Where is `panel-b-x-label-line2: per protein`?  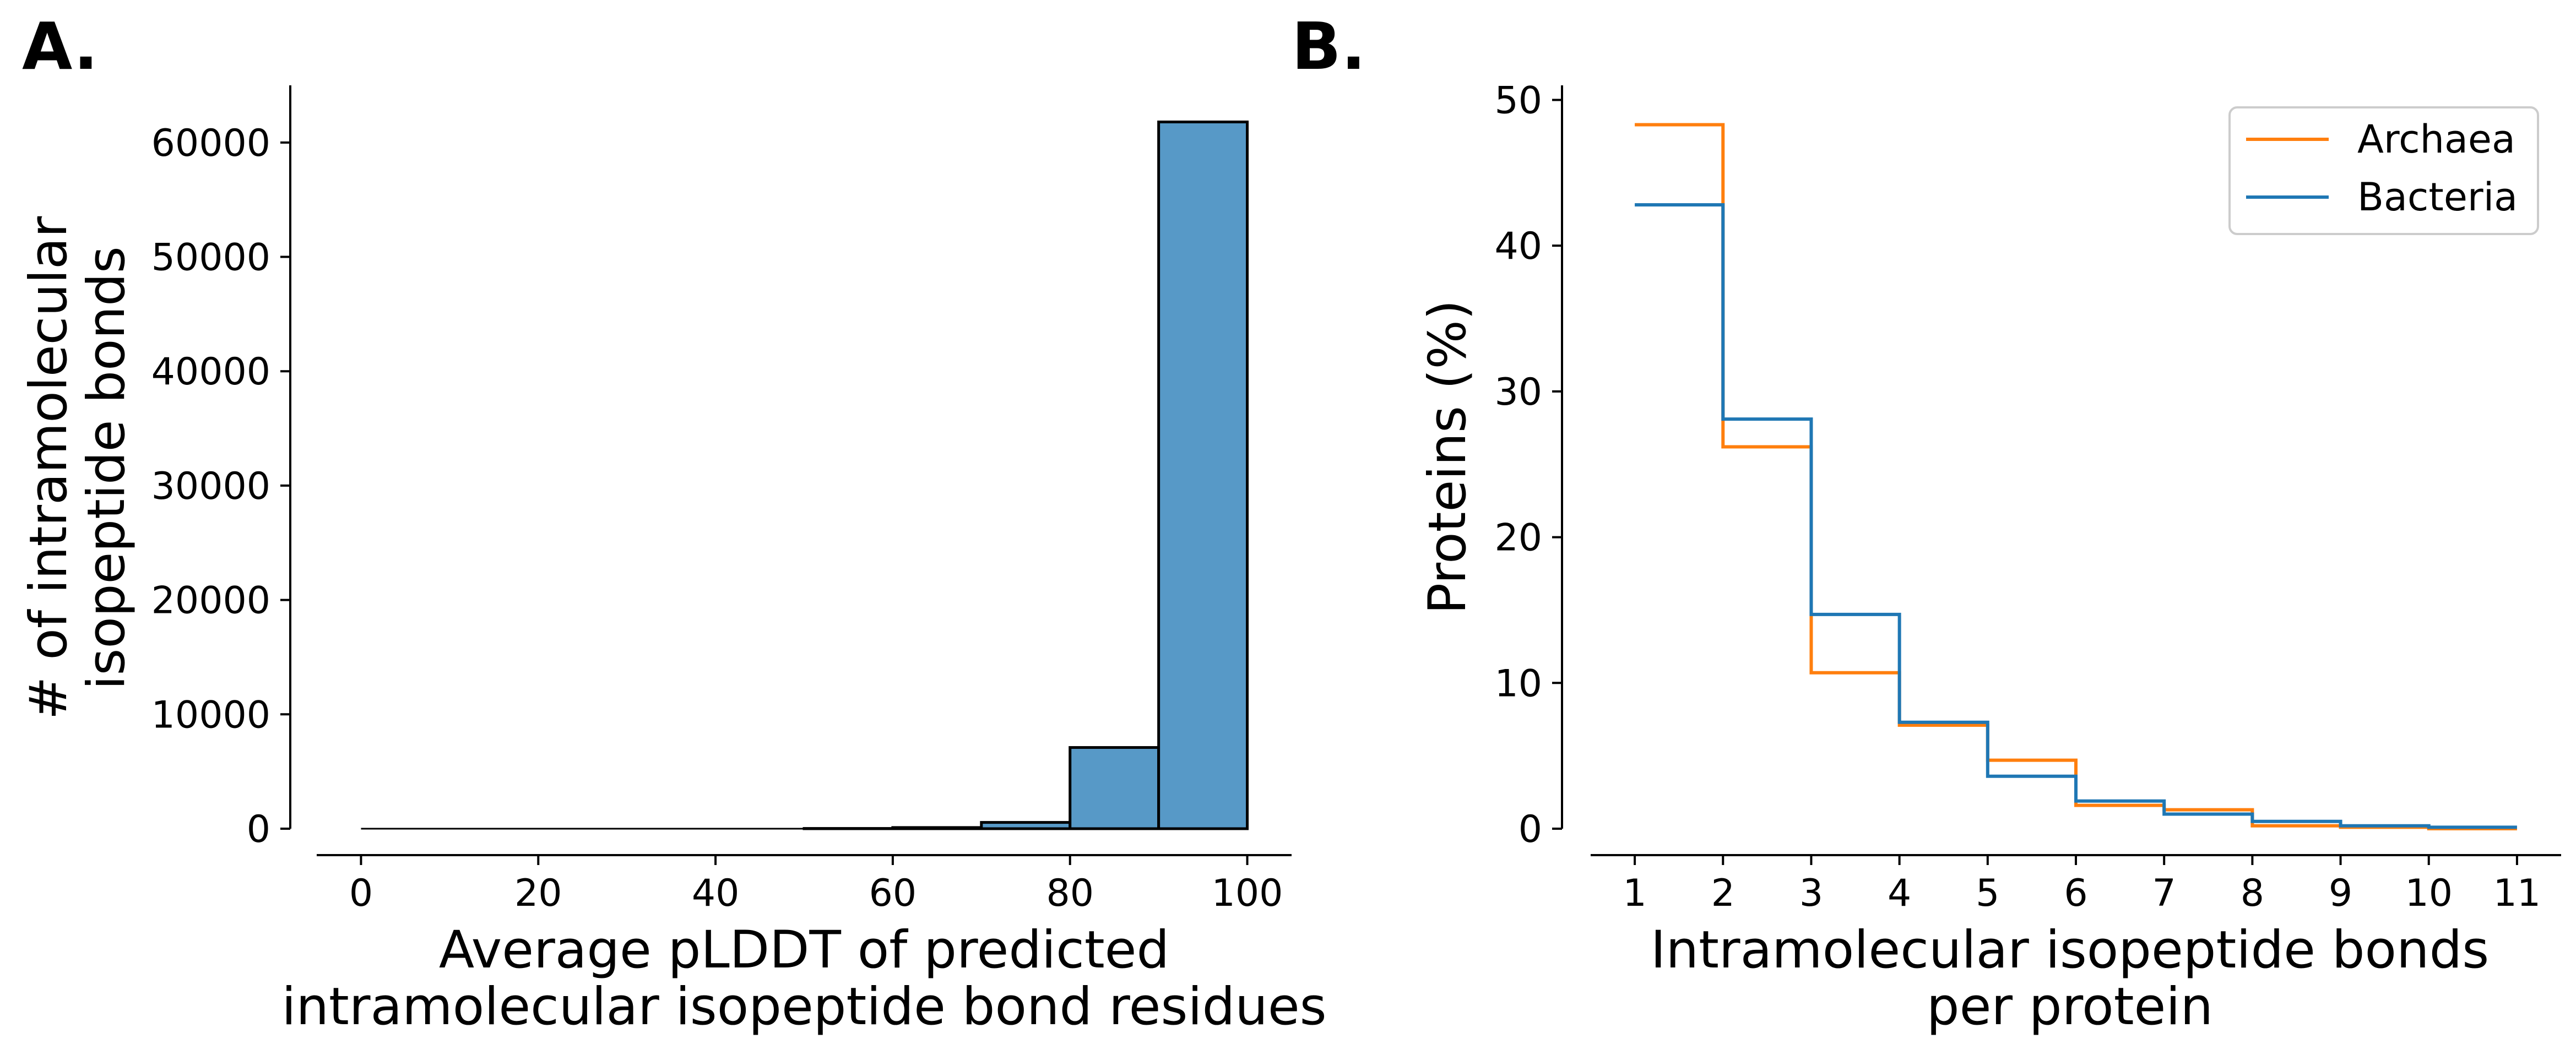 panel-b-x-label-line2: per protein is located at coordinates (2070, 1007).